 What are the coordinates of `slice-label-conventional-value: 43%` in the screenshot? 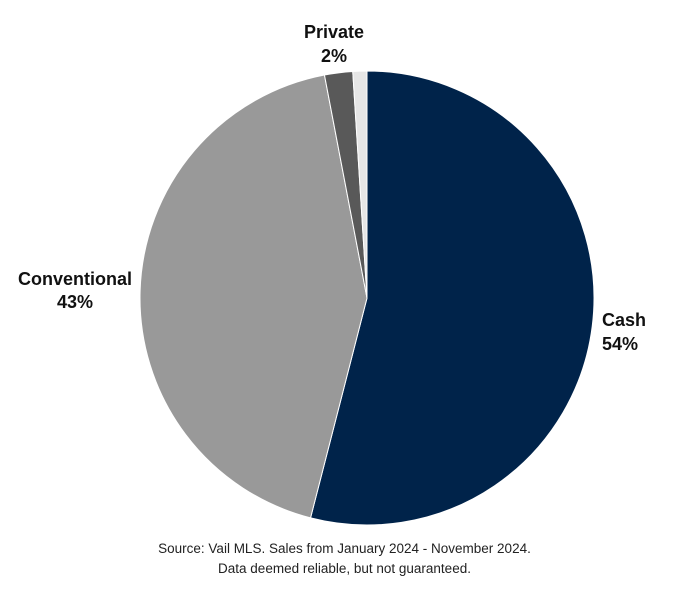 It's located at (75, 302).